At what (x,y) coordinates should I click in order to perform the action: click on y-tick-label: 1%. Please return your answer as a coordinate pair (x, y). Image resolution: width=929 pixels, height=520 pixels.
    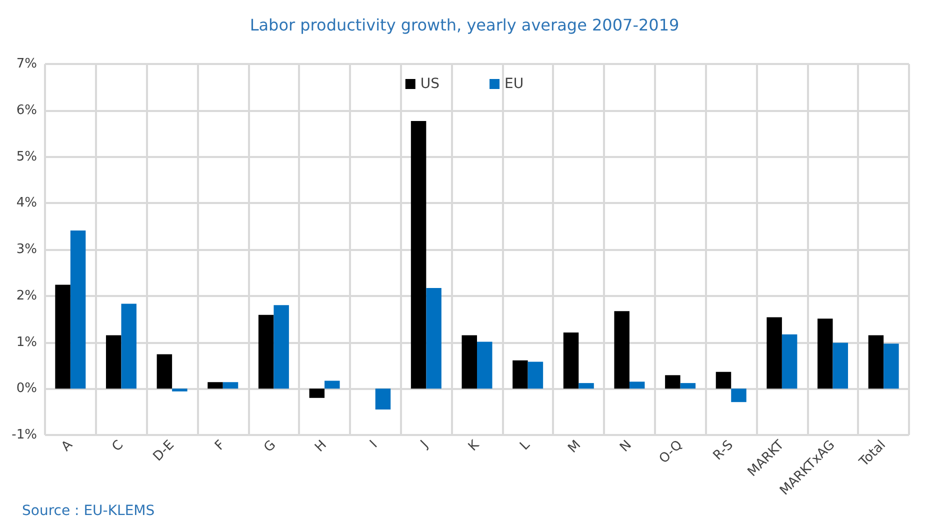
    Looking at the image, I should click on (26, 342).